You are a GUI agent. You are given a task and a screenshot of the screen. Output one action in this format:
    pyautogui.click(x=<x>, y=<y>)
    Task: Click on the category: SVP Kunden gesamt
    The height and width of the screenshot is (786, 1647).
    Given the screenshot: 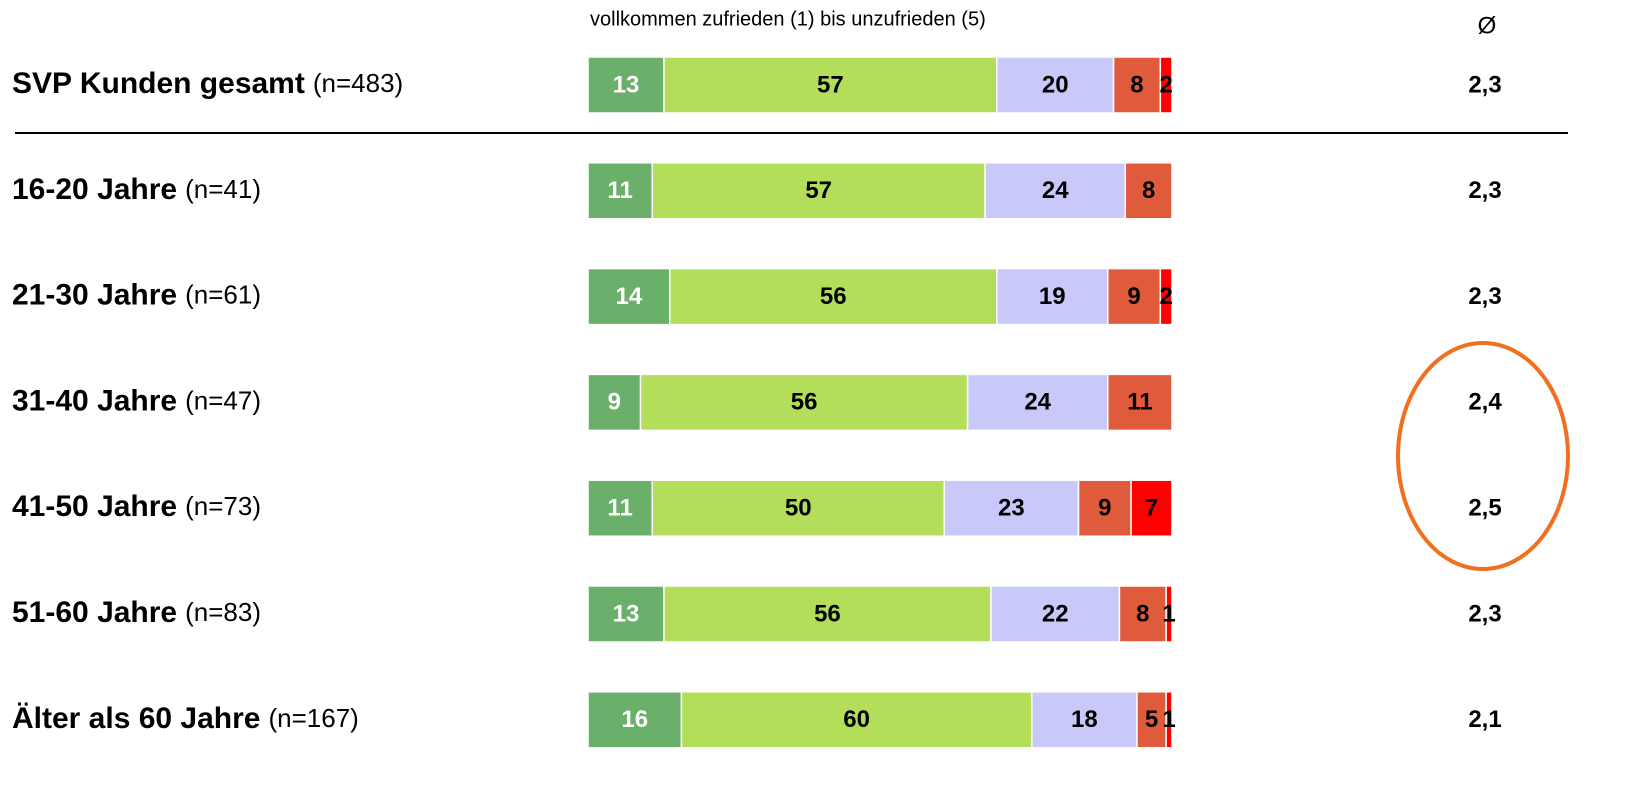 What is the action you would take?
    pyautogui.click(x=158, y=83)
    